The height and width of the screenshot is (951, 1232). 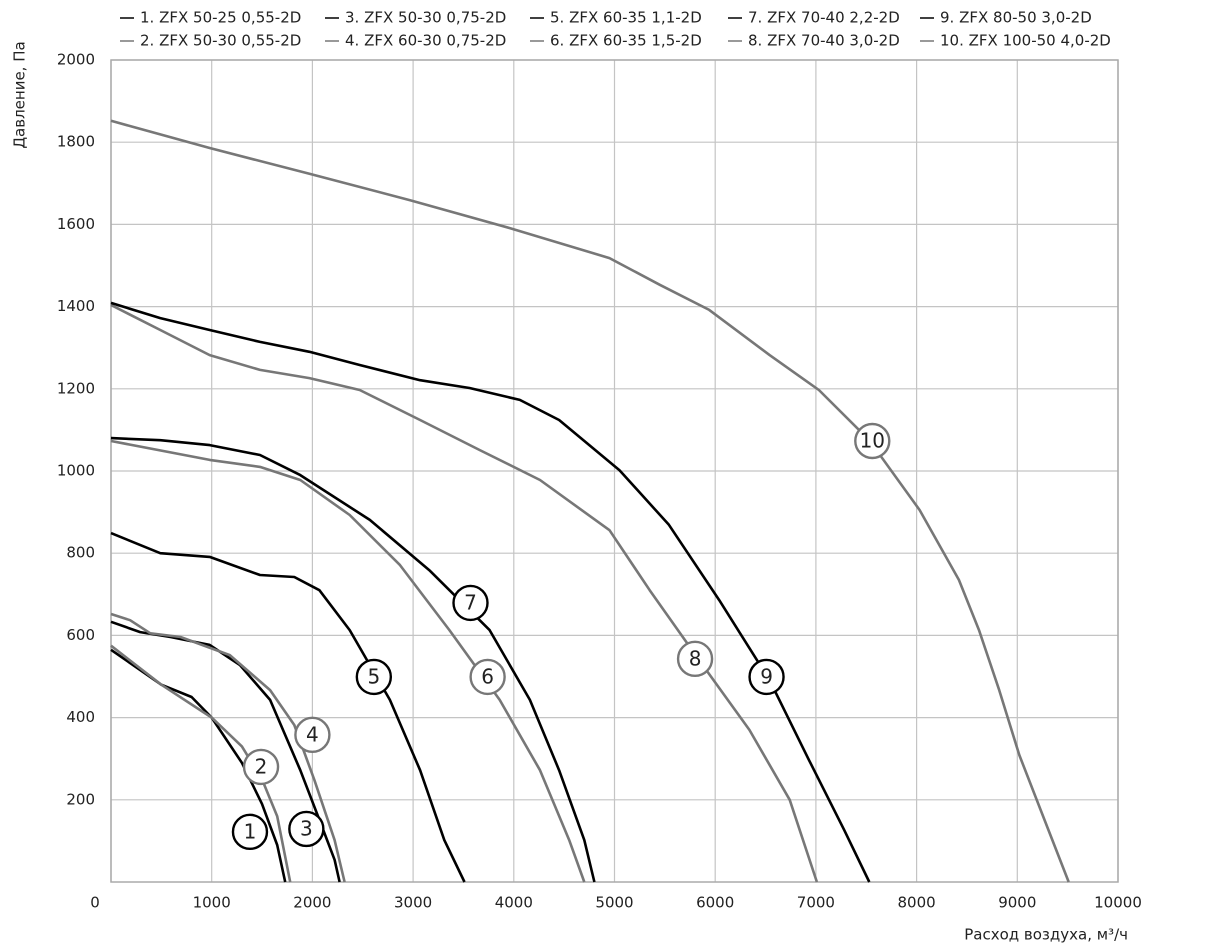 What do you see at coordinates (80, 635) in the screenshot?
I see `y-tick-label: 600` at bounding box center [80, 635].